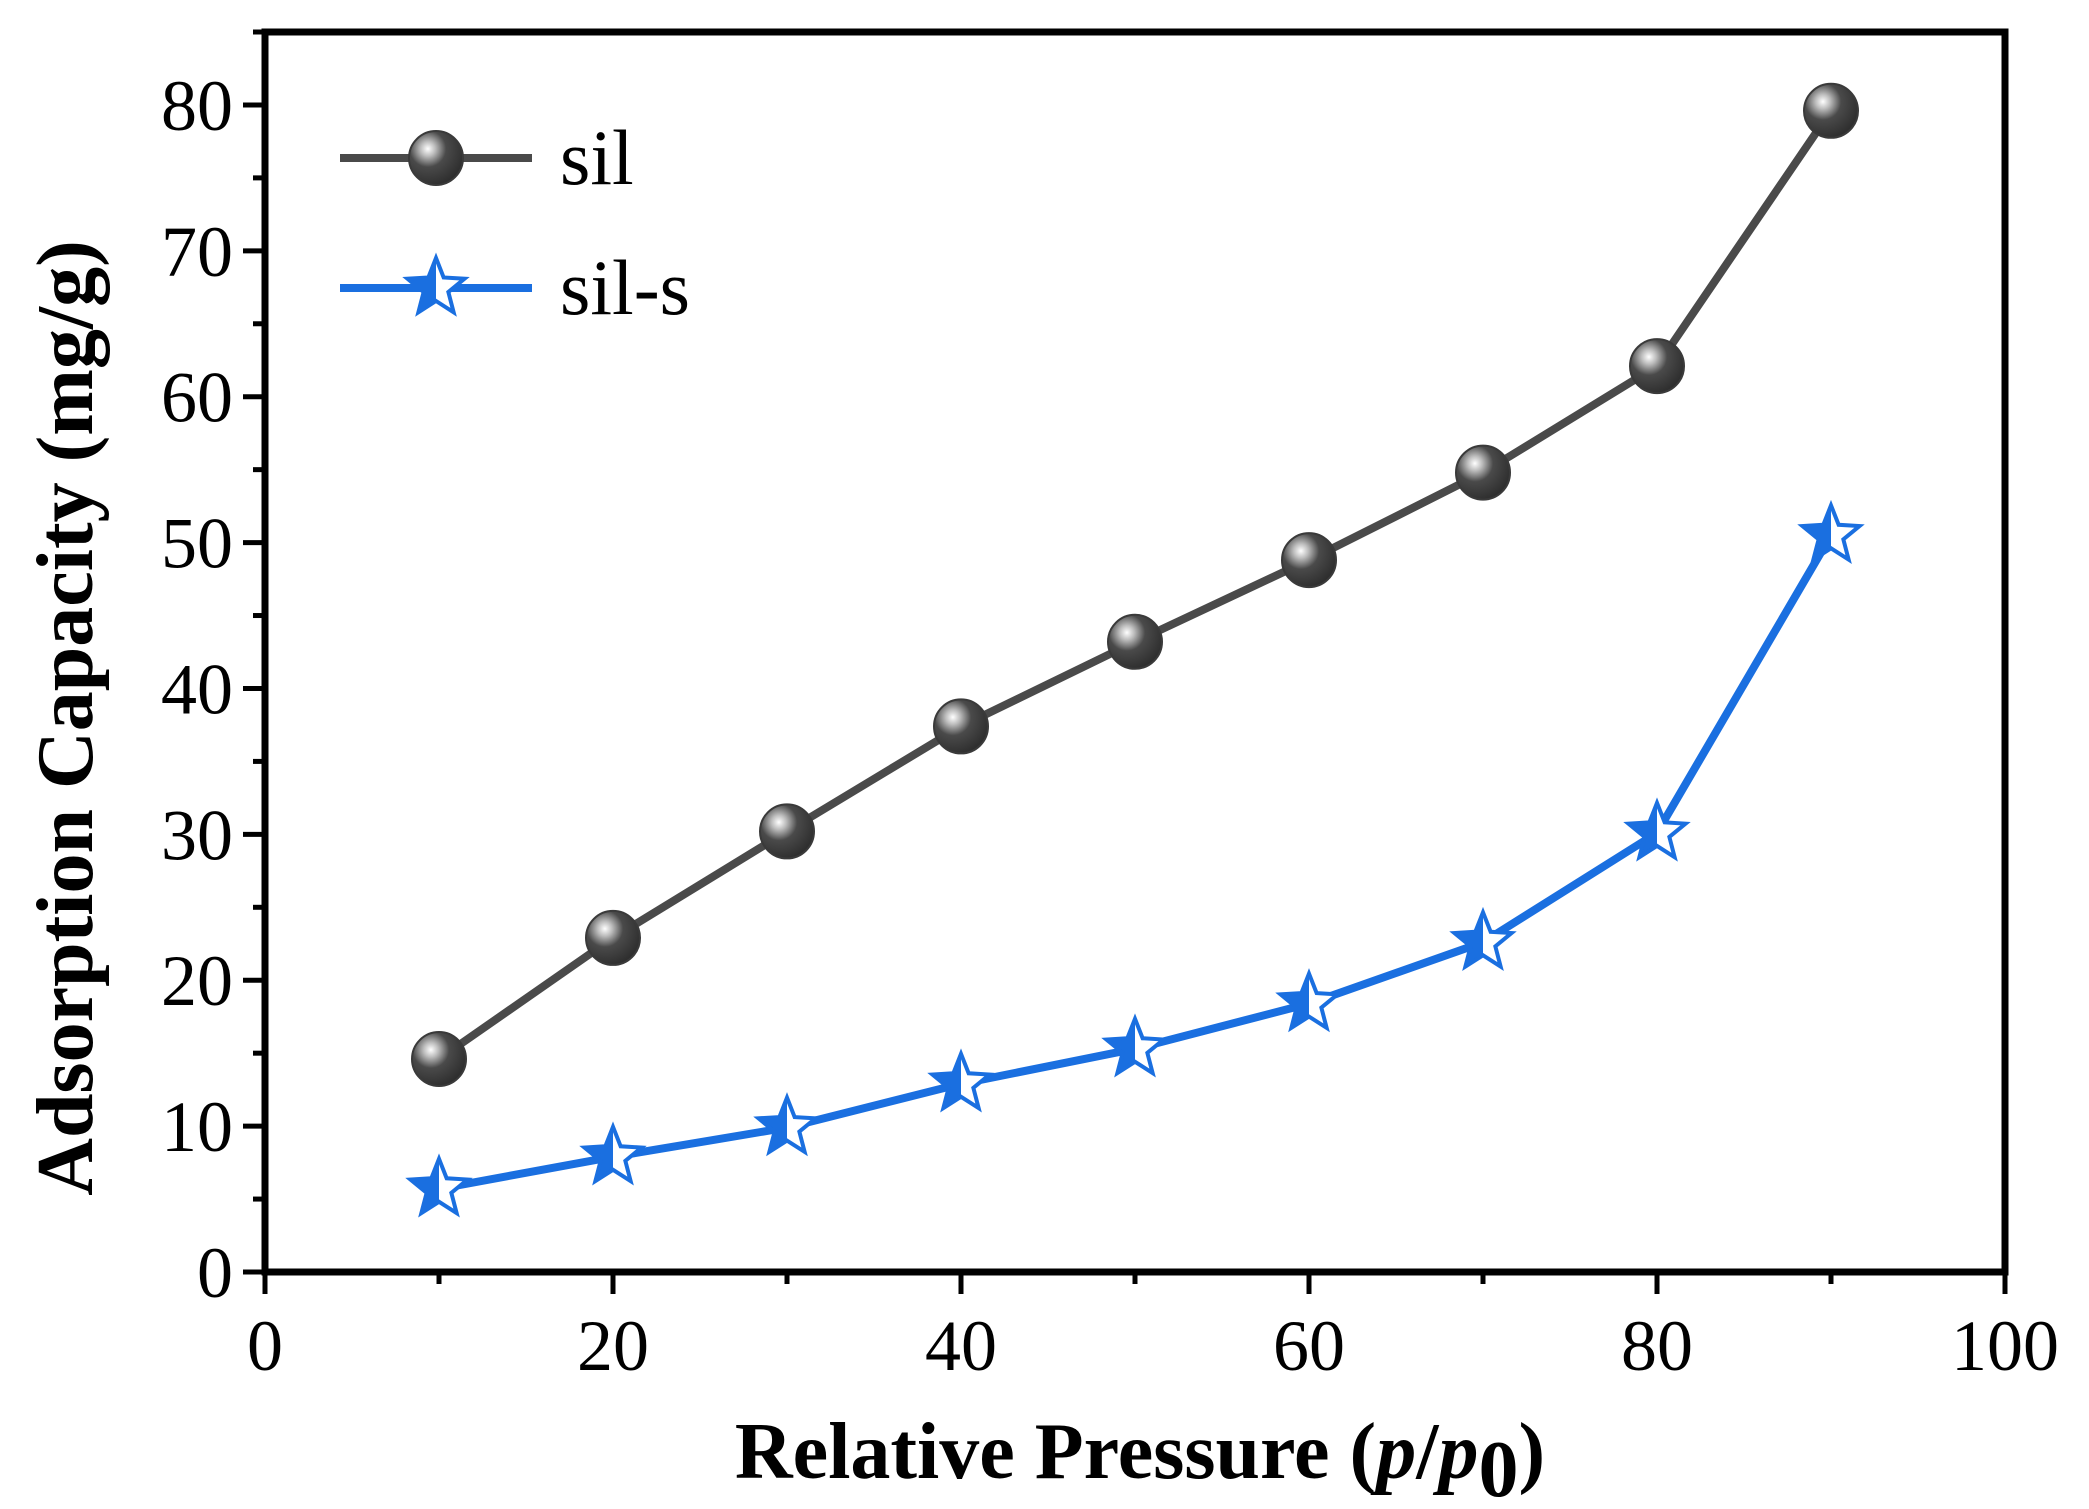 The height and width of the screenshot is (1509, 2089). What do you see at coordinates (1393, 1452) in the screenshot?
I see `x-axis-title-var1: p` at bounding box center [1393, 1452].